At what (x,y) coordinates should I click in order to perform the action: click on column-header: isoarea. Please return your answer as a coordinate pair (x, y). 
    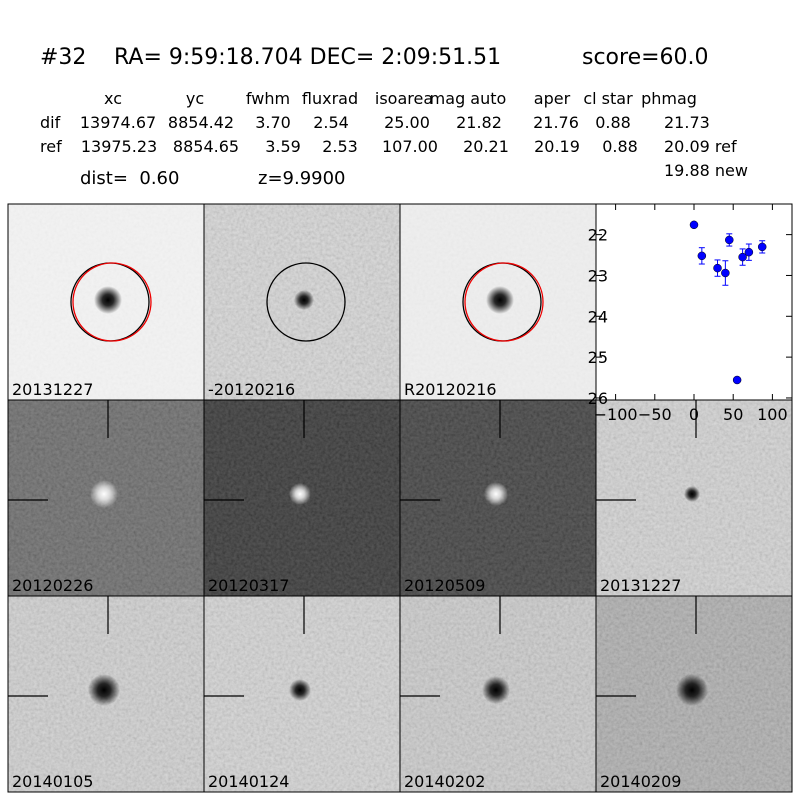
    Looking at the image, I should click on (404, 98).